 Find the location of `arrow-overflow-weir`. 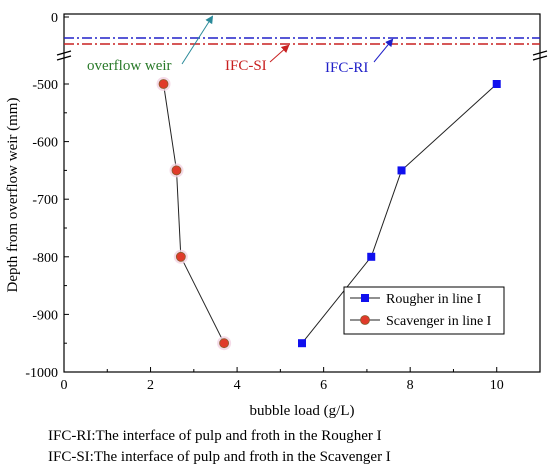

arrow-overflow-weir is located at coordinates (197, 40).